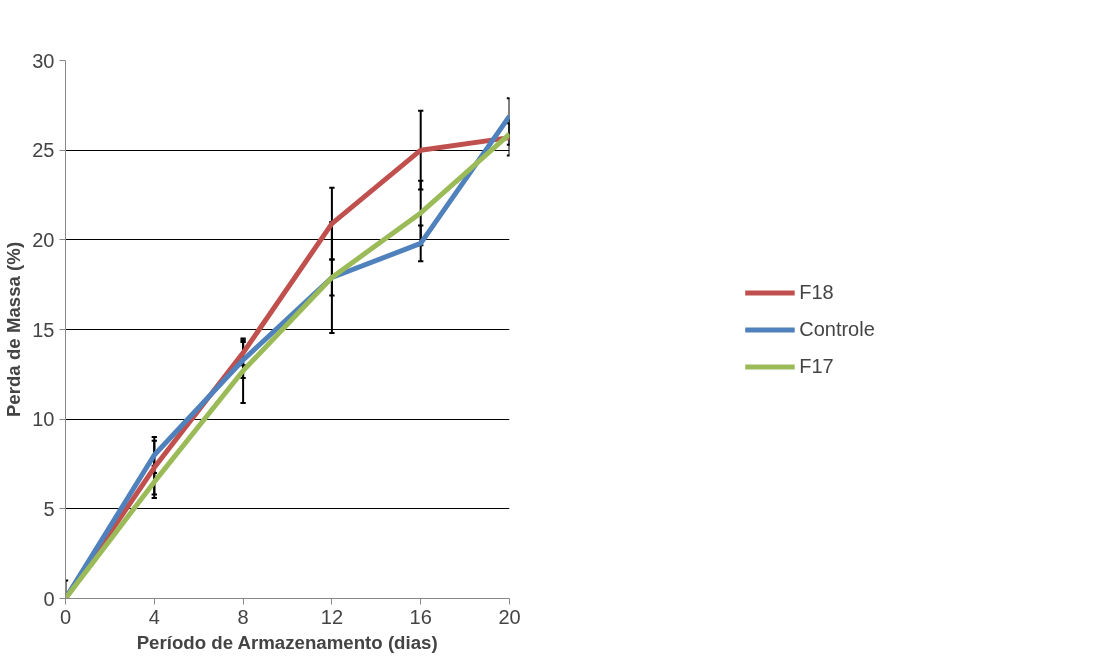 Image resolution: width=1118 pixels, height=664 pixels. I want to click on y-tick-label: 5, so click(49, 508).